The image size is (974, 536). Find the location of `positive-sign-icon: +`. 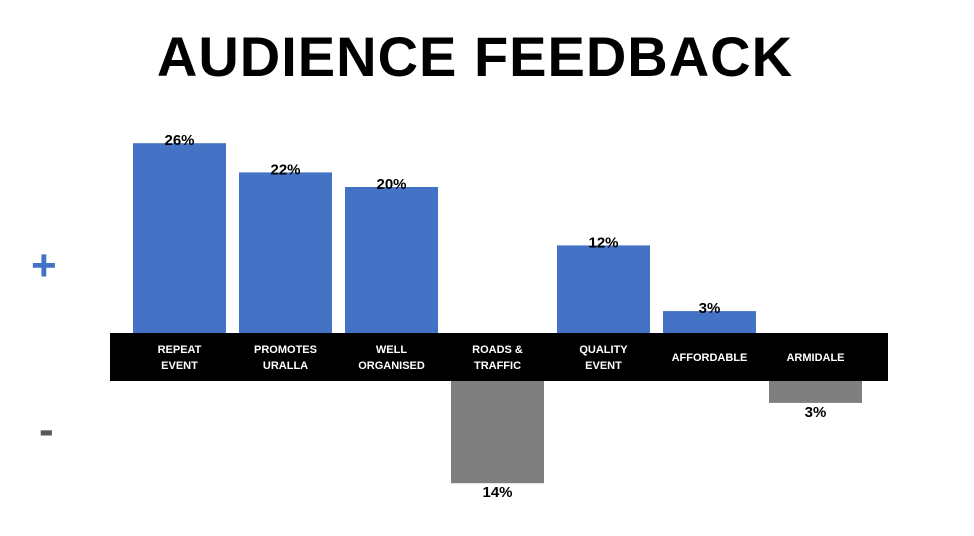

positive-sign-icon: + is located at coordinates (44, 265).